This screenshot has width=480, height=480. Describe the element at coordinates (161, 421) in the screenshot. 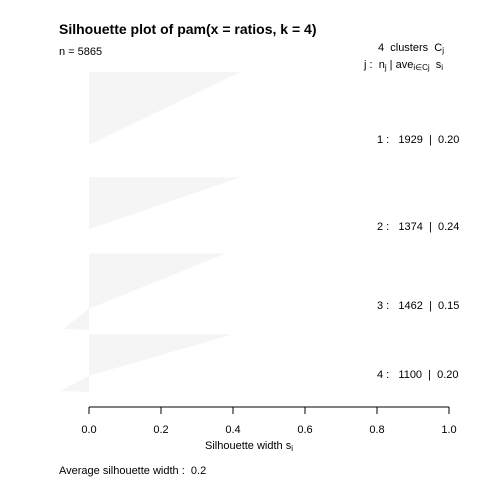

I see `x-tick: 0.2` at that location.